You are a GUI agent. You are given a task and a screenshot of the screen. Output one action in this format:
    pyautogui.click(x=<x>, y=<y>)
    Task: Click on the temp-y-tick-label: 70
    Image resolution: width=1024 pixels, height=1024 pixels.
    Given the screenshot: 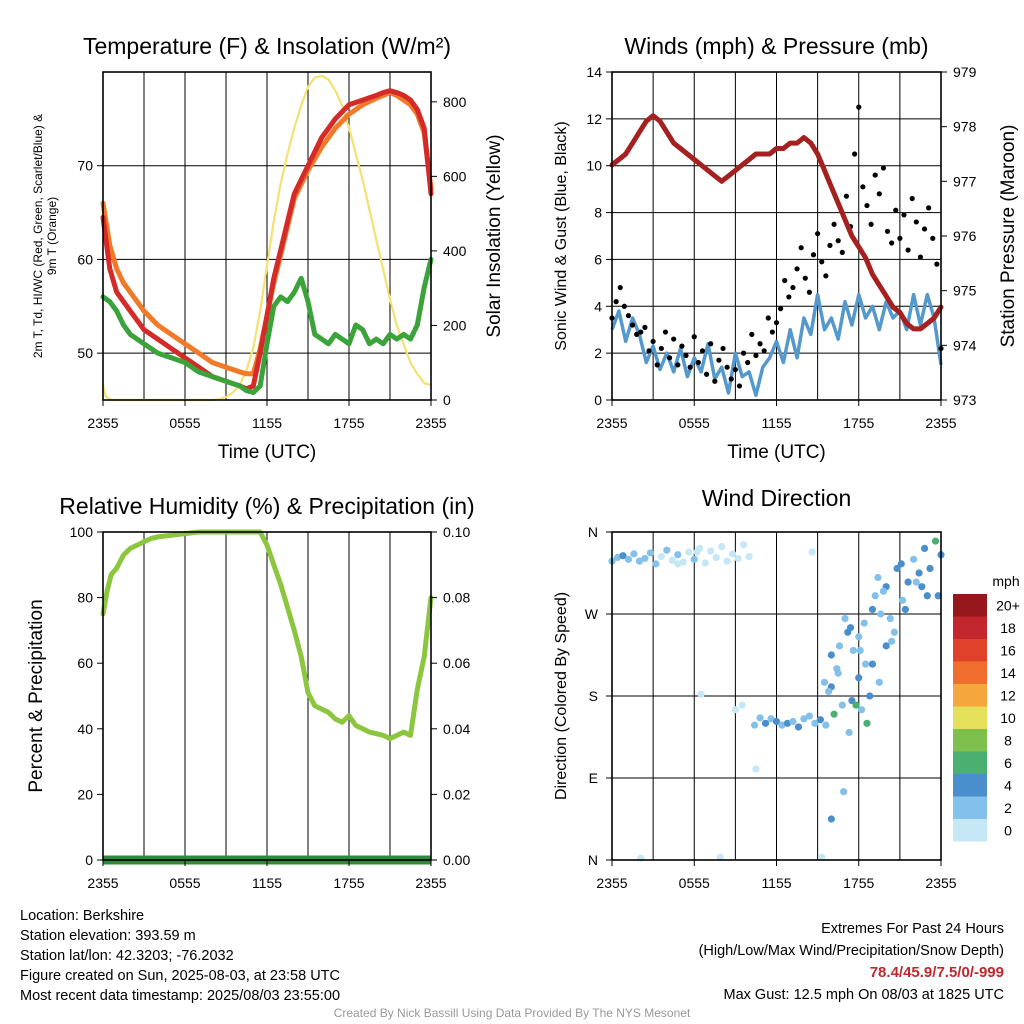 What is the action you would take?
    pyautogui.click(x=85, y=166)
    